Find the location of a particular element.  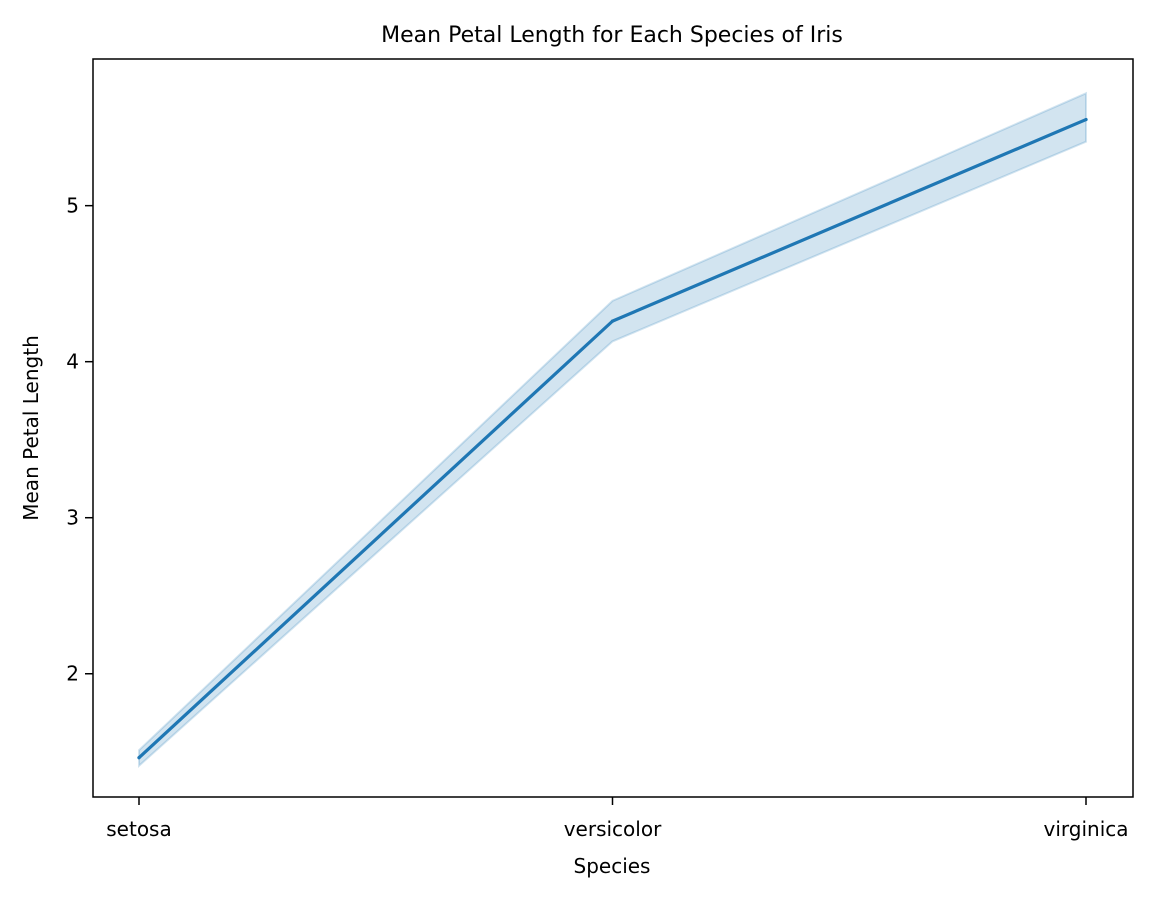

x-tick-label: setosa is located at coordinates (138, 829).